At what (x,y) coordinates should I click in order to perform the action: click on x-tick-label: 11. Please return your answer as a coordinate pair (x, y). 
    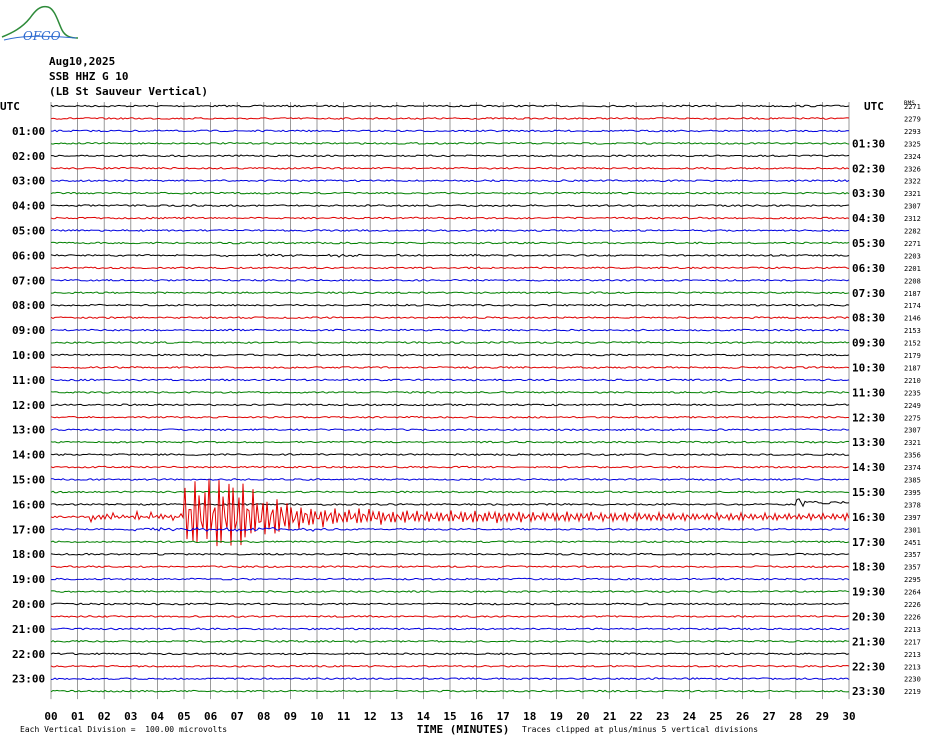
    Looking at the image, I should click on (344, 716).